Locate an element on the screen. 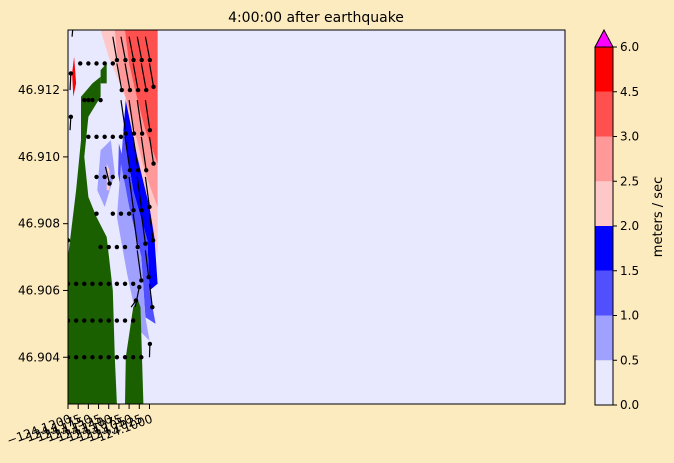 Image resolution: width=674 pixels, height=463 pixels. colorbar-label: meters / sec is located at coordinates (658, 217).